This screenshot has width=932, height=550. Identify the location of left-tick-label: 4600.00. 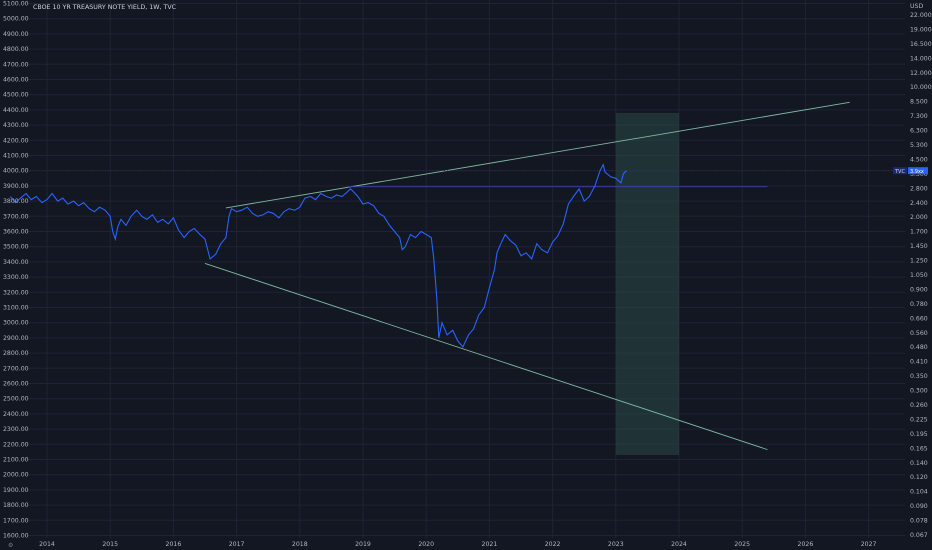
(16, 80).